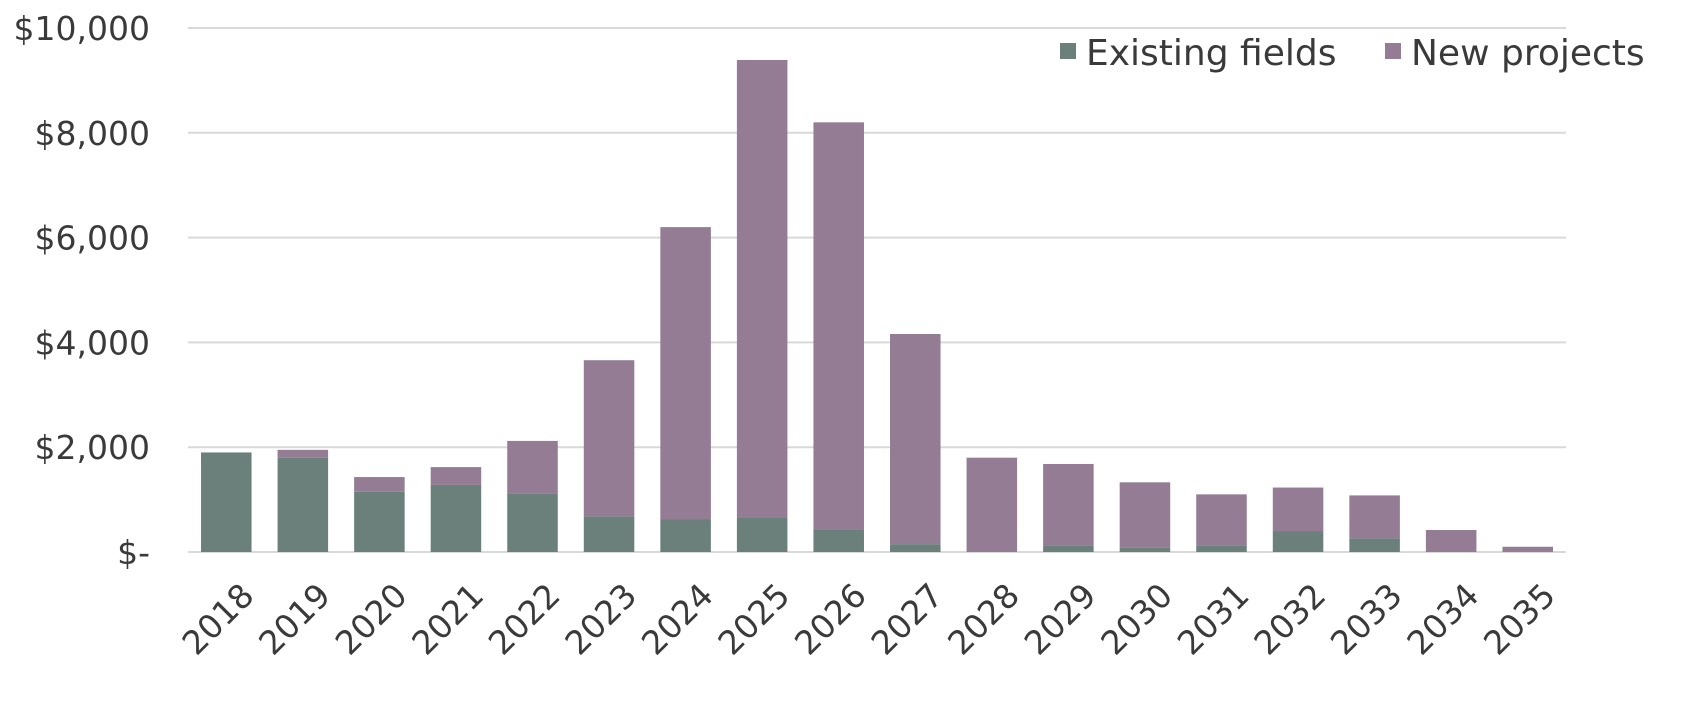 This screenshot has width=1690, height=723. Describe the element at coordinates (1393, 51) in the screenshot. I see `legend-swatch-new-projects` at that location.